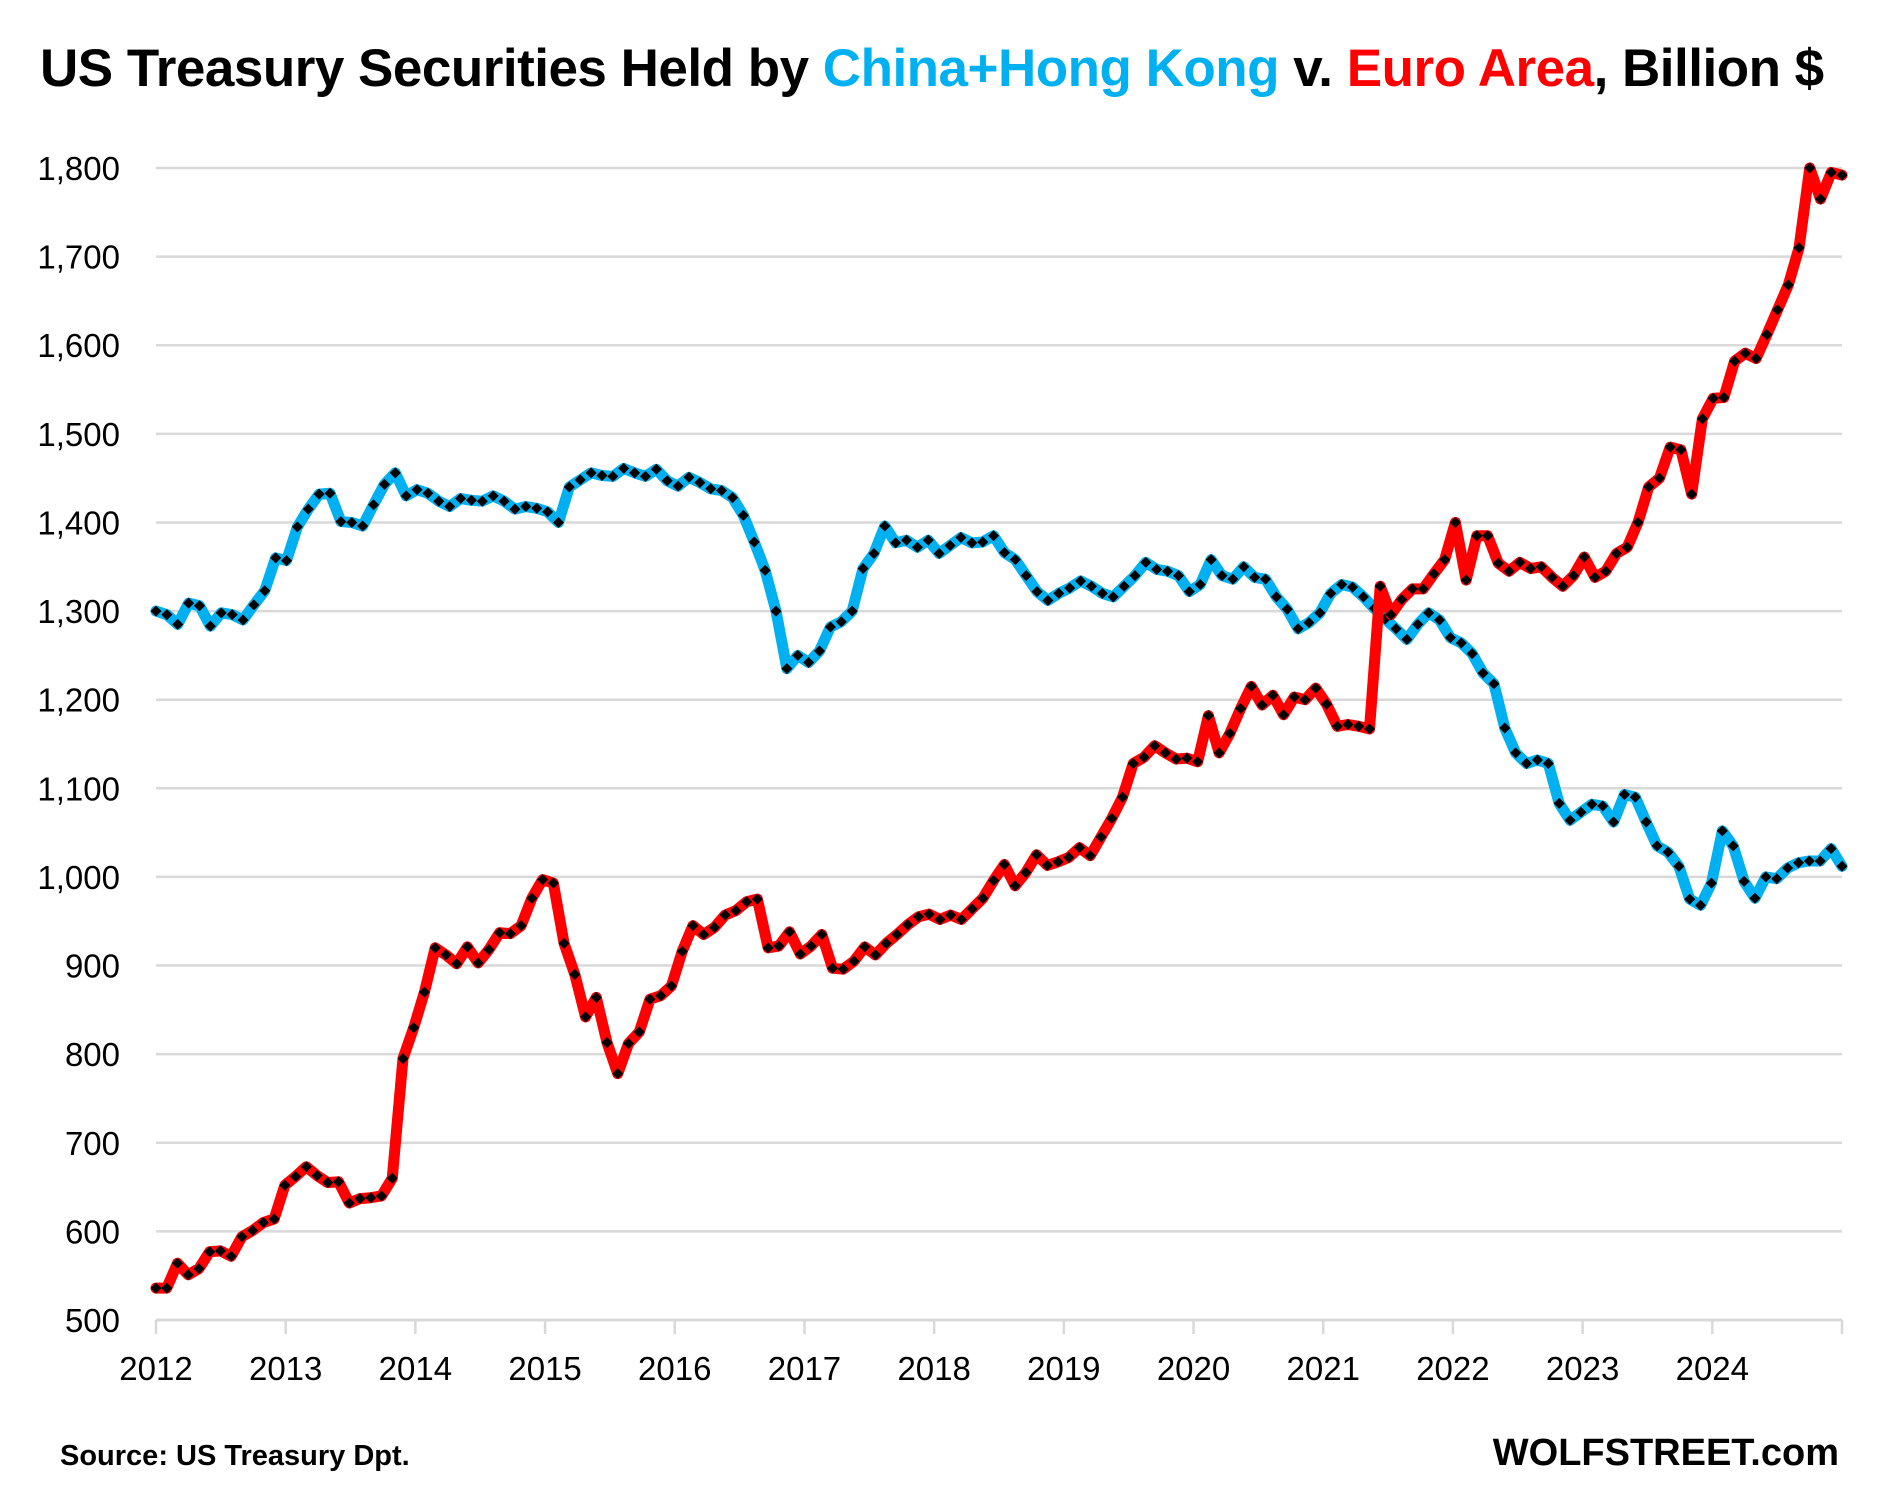  I want to click on x-tick-label: 2017, so click(804, 1368).